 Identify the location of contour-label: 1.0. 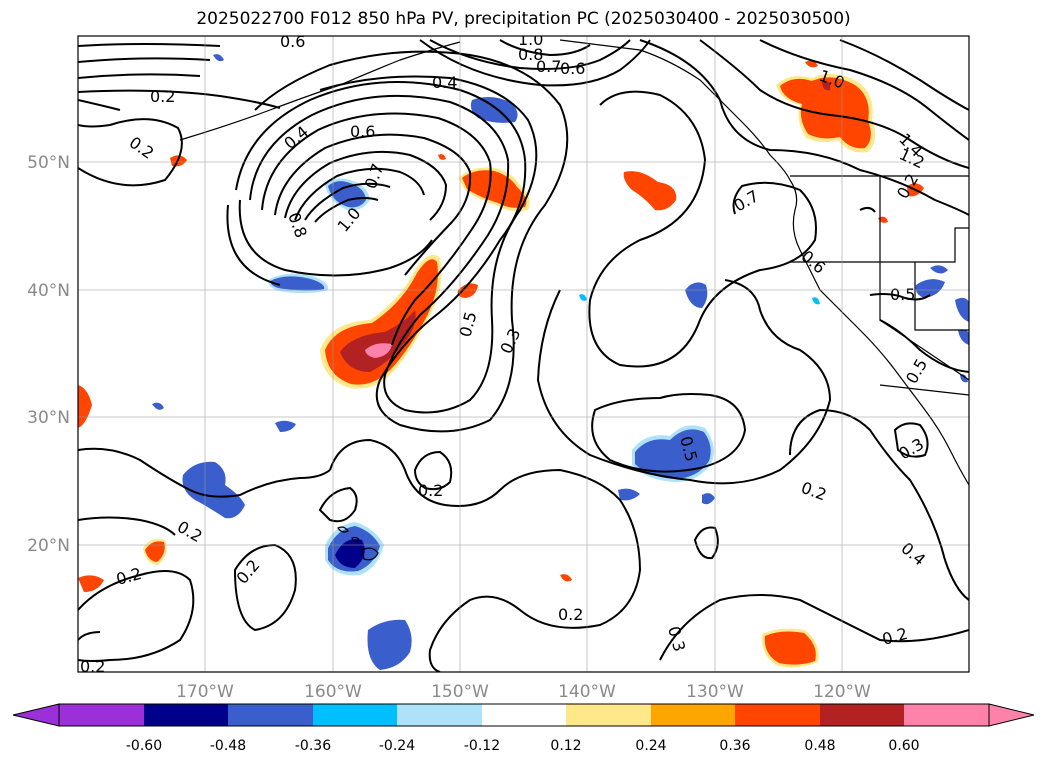
(530, 39).